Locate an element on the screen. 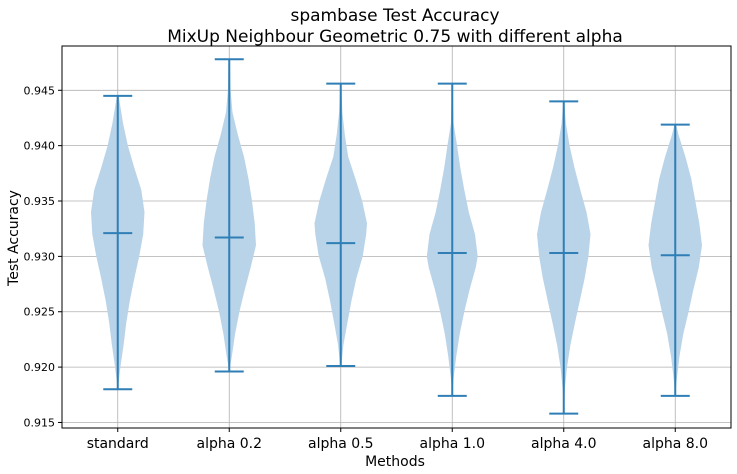 The height and width of the screenshot is (474, 737). x-tick-label: alpha 4.0 is located at coordinates (564, 444).